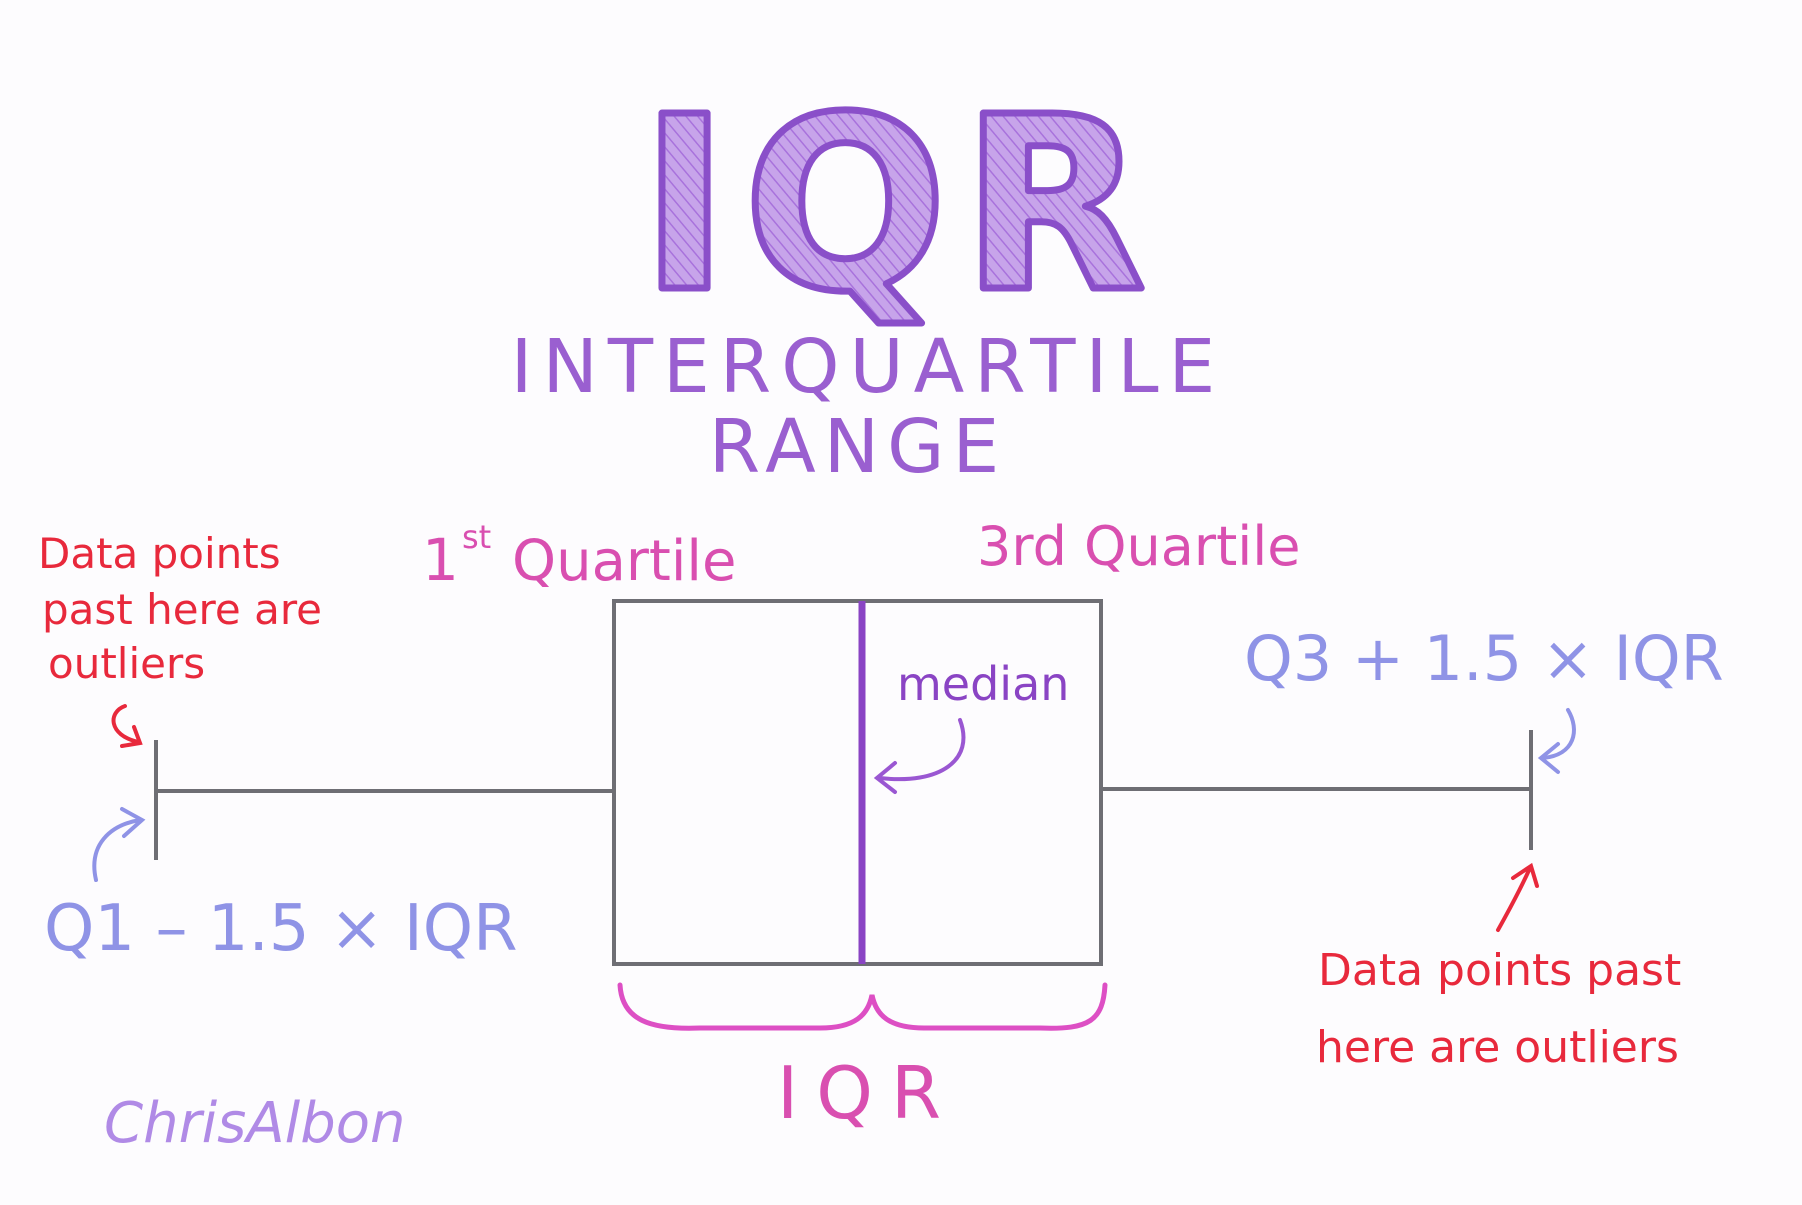 The image size is (1802, 1205). Describe the element at coordinates (983, 684) in the screenshot. I see `median-label: median` at that location.